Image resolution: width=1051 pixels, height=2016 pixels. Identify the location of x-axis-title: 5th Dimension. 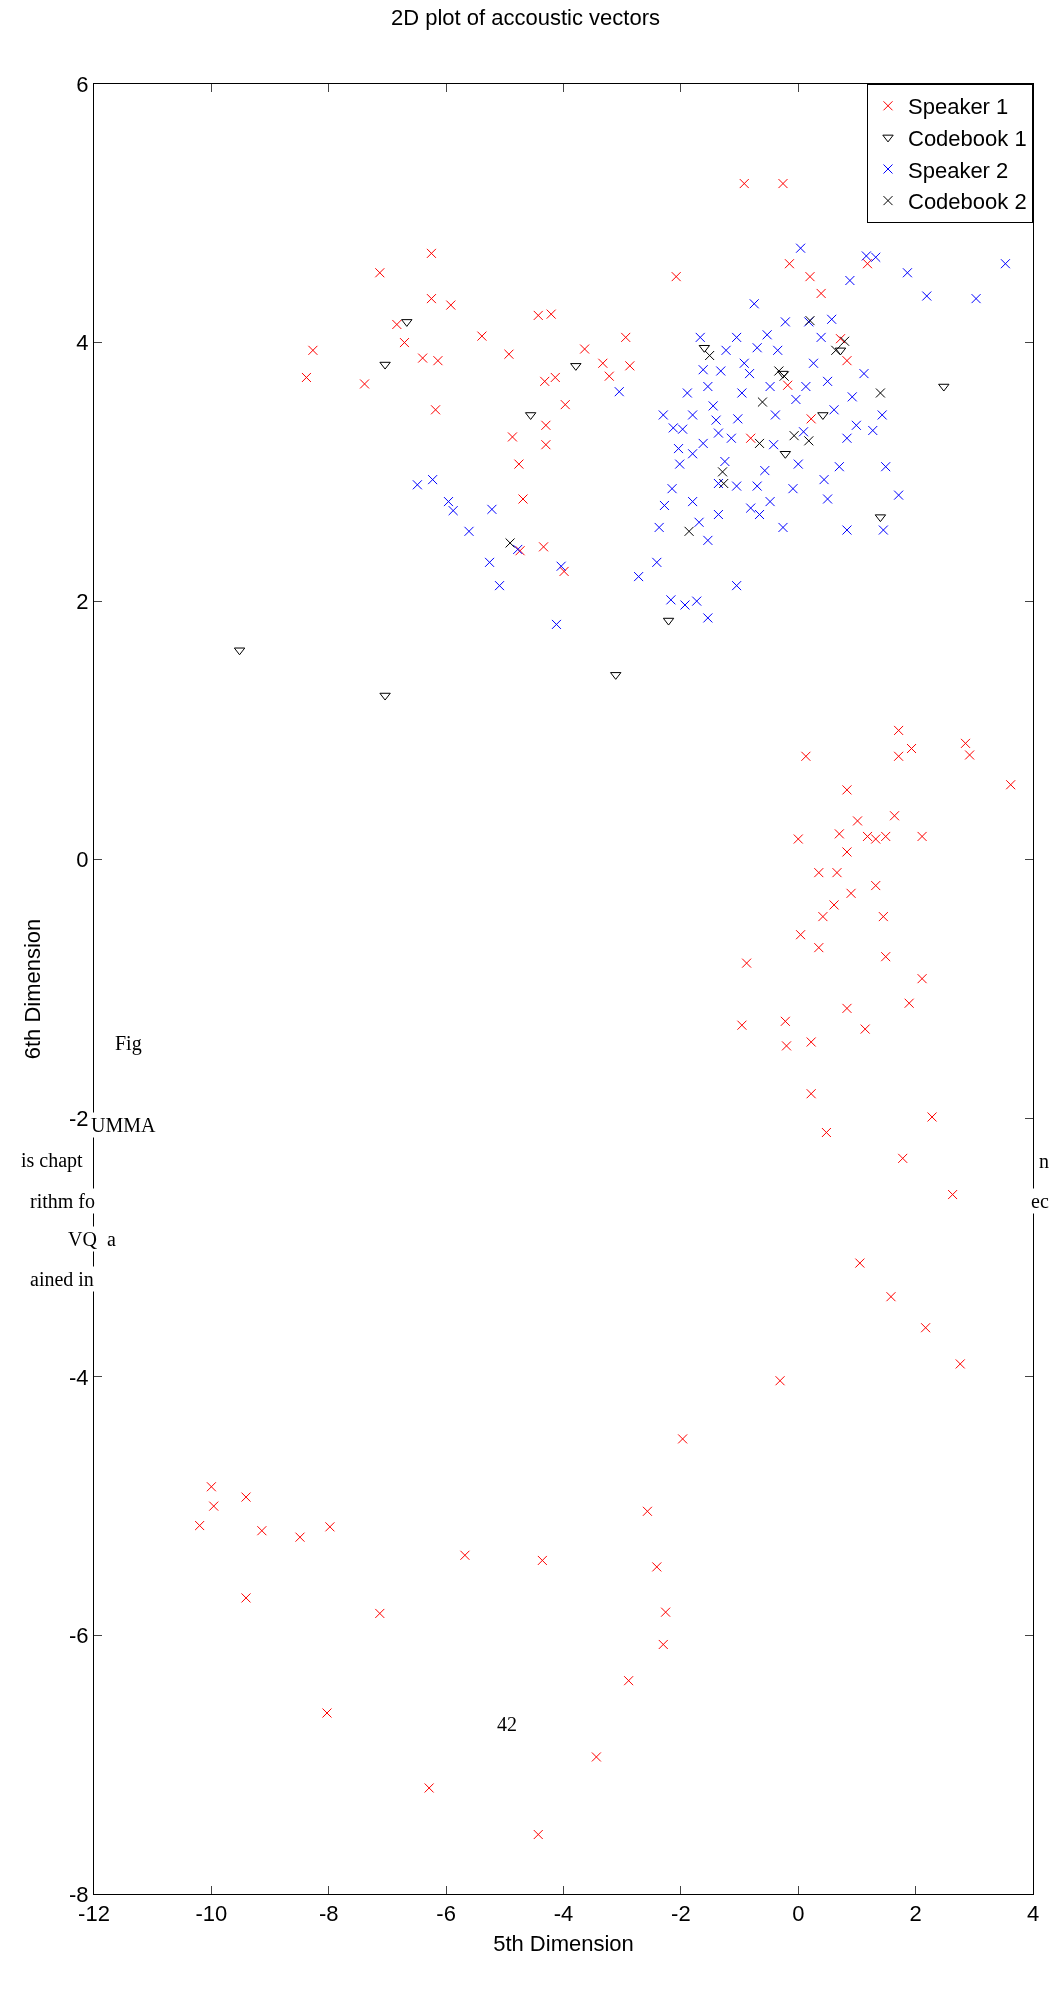
(563, 1944).